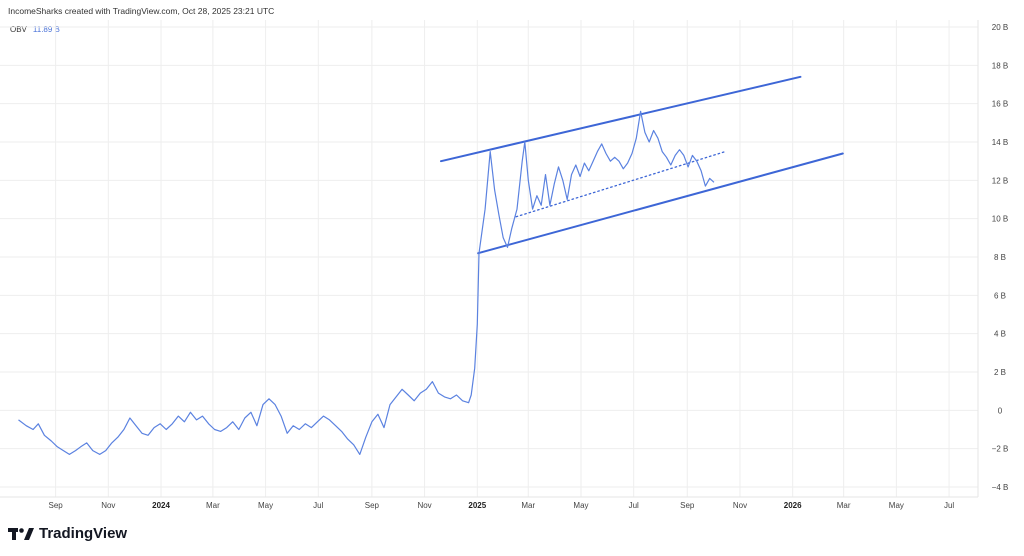 The height and width of the screenshot is (556, 1024). I want to click on y-tick-label: 6 B, so click(1000, 295).